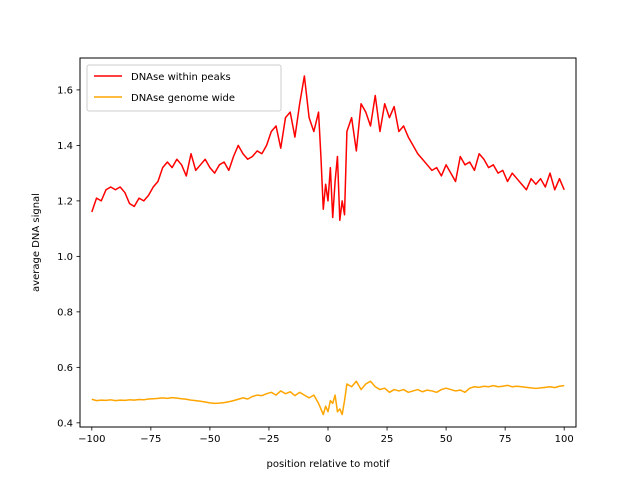 This screenshot has width=640, height=480. Describe the element at coordinates (387, 439) in the screenshot. I see `x-tick-label: 25` at that location.